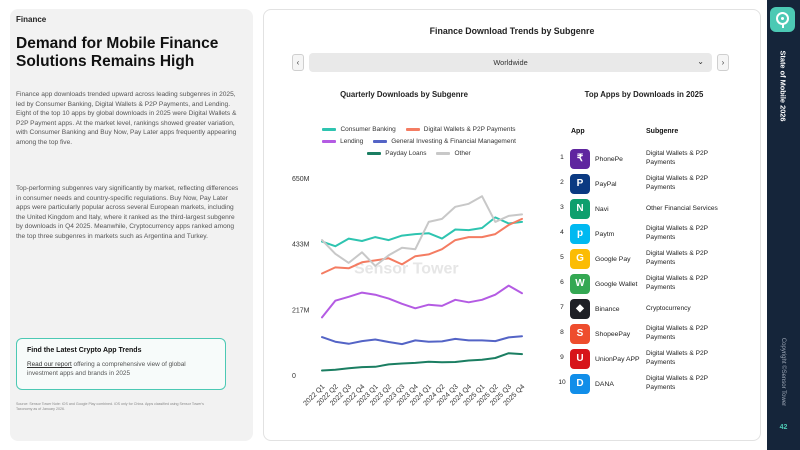 Image resolution: width=800 pixels, height=450 pixels. I want to click on app-name: ShopeePay, so click(613, 334).